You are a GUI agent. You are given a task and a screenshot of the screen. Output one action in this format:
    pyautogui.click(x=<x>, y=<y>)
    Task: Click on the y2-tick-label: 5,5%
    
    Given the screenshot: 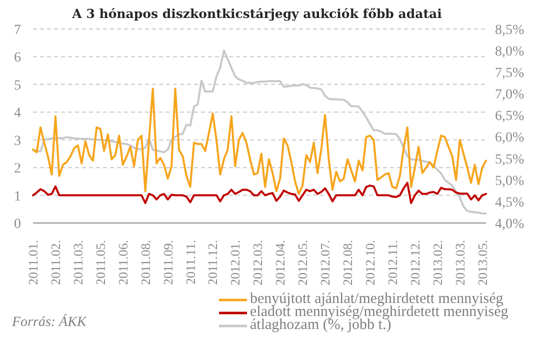 What is the action you would take?
    pyautogui.click(x=509, y=160)
    